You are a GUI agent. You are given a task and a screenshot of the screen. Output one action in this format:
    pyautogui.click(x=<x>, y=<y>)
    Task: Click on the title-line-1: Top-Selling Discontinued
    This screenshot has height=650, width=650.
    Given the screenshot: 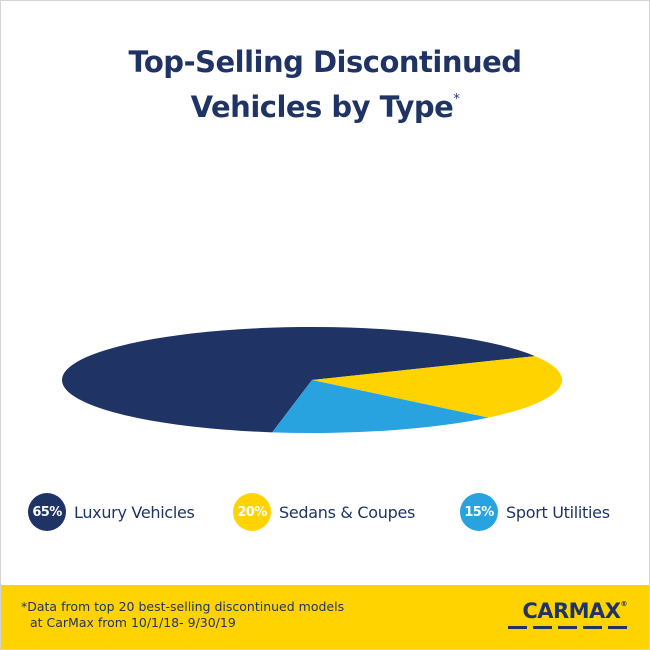 What is the action you would take?
    pyautogui.click(x=325, y=62)
    